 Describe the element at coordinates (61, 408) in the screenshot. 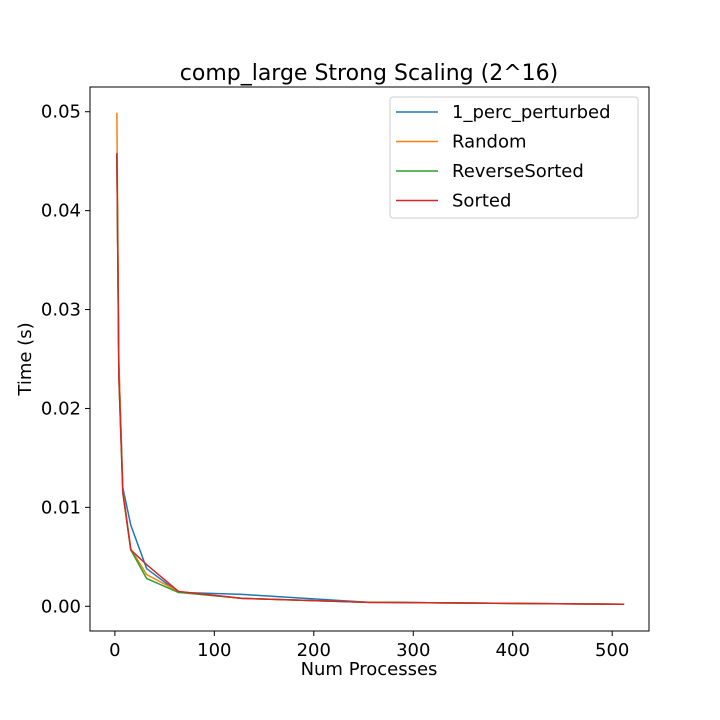

I see `y-tick-label: 0.02` at that location.